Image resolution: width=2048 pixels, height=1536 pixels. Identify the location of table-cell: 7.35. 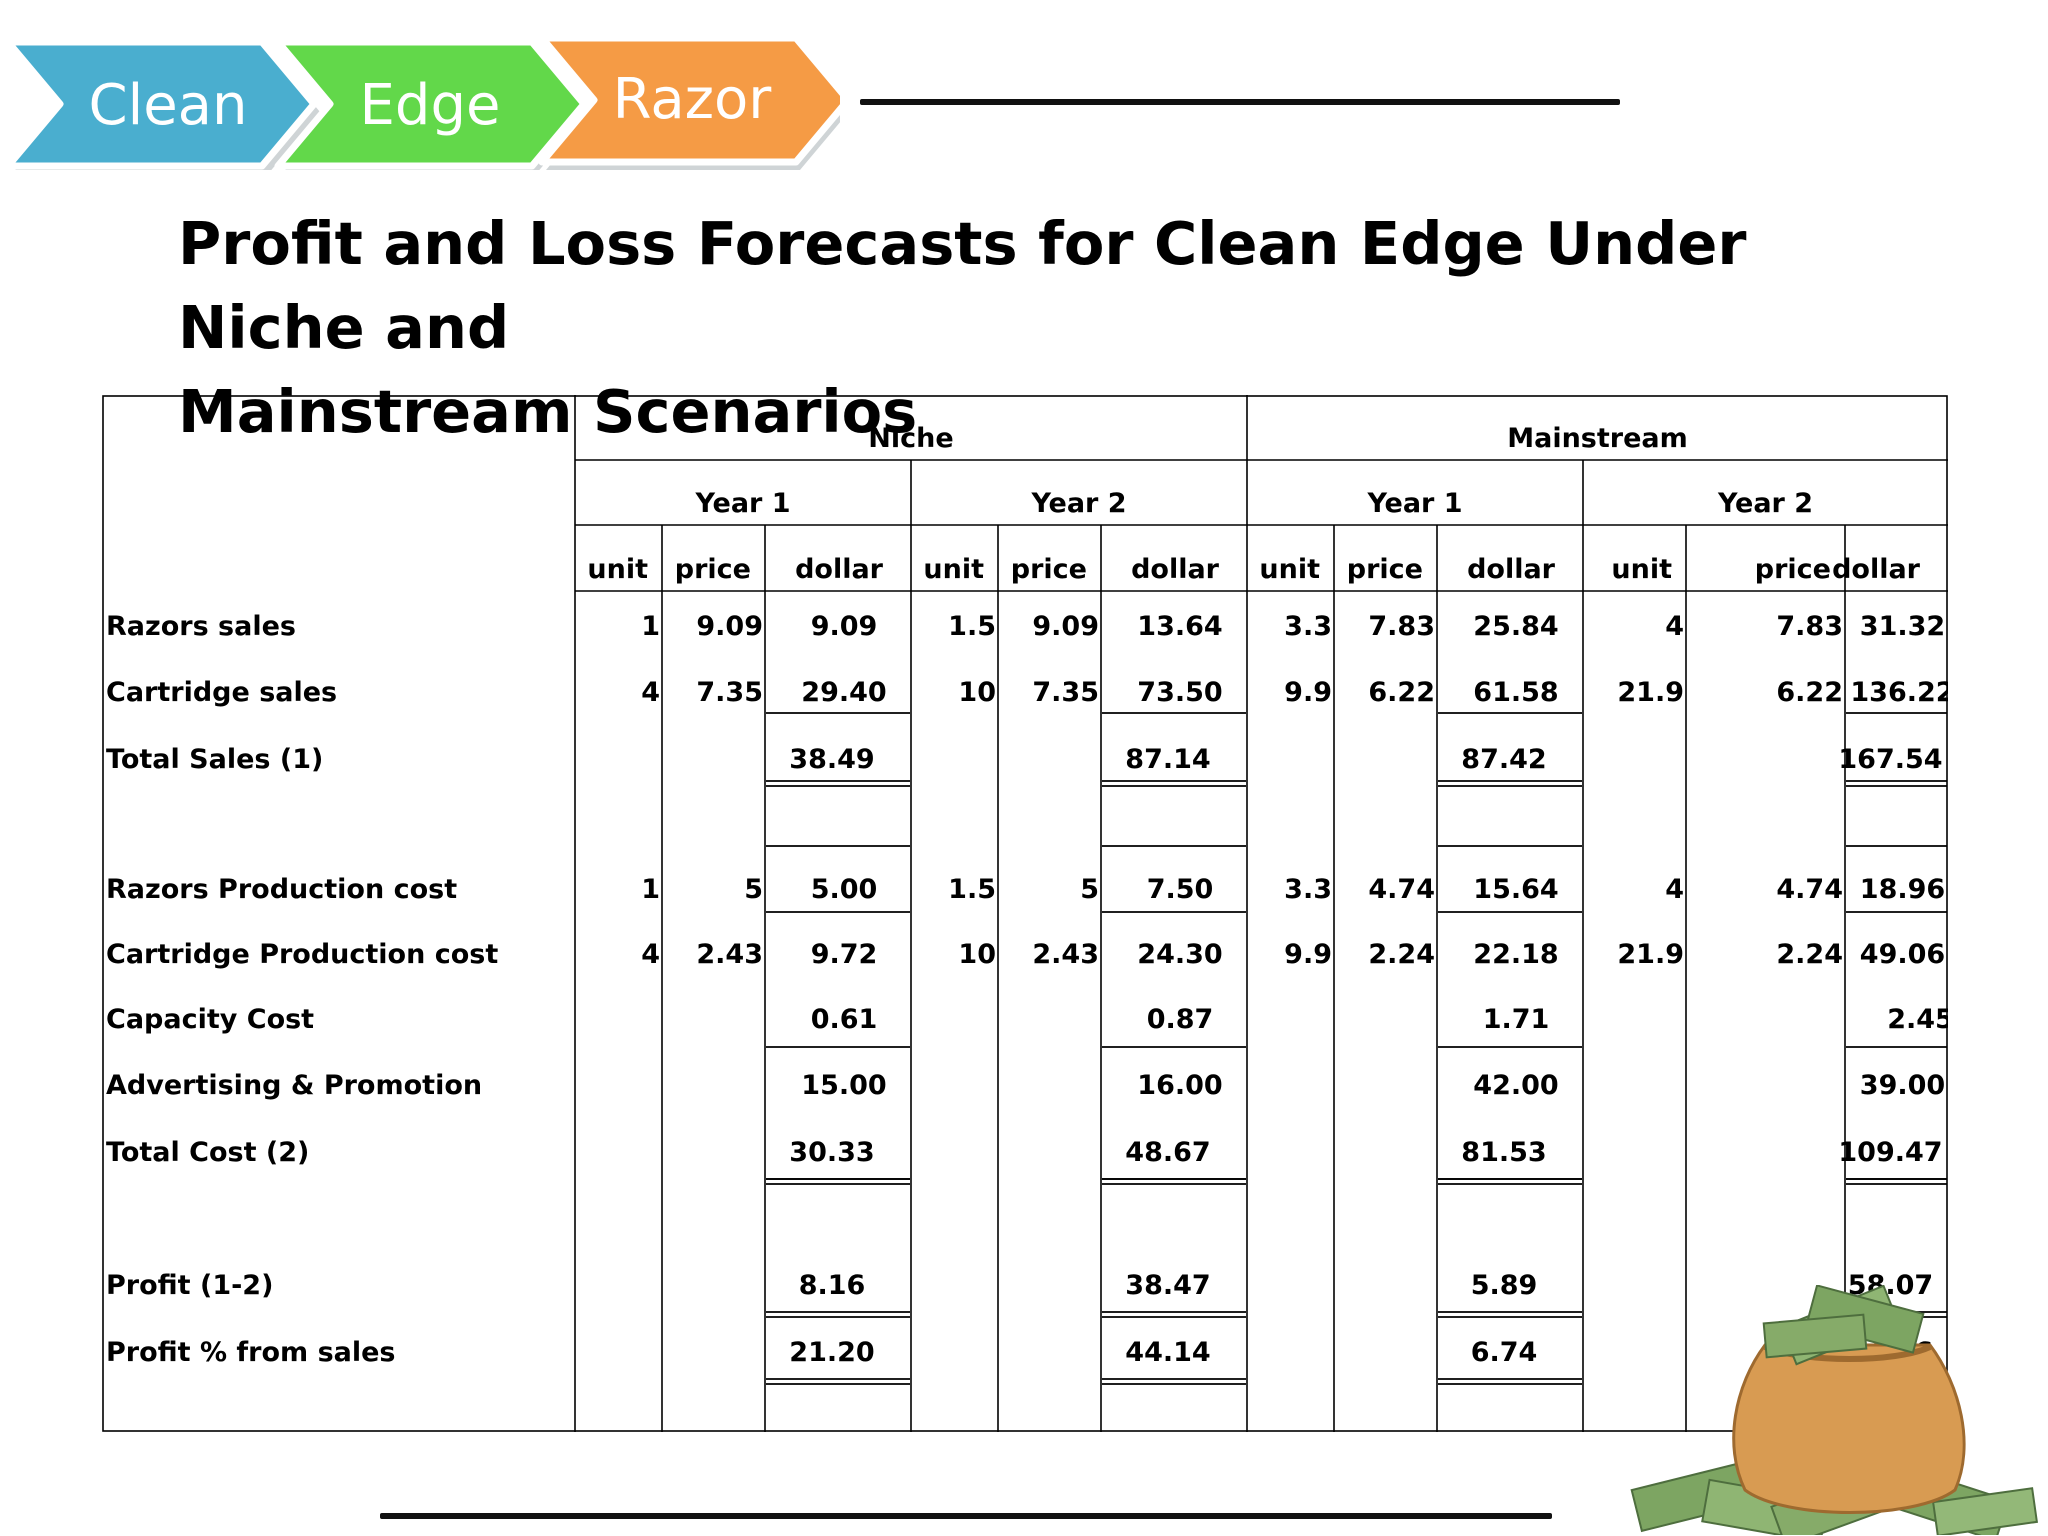
(729, 692).